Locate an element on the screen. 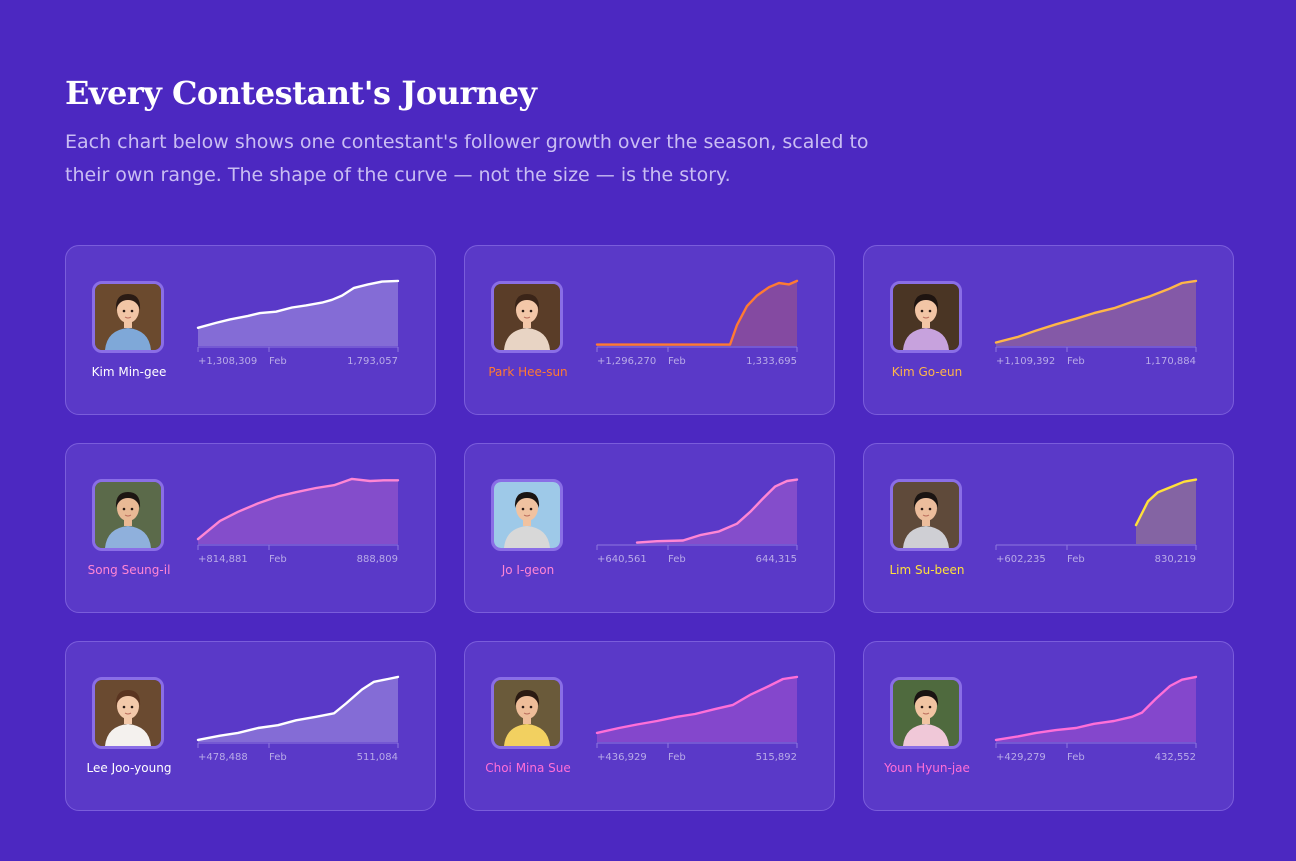  contestant-card: Song Seung-il +814,881 Feb 888,809 is located at coordinates (250, 528).